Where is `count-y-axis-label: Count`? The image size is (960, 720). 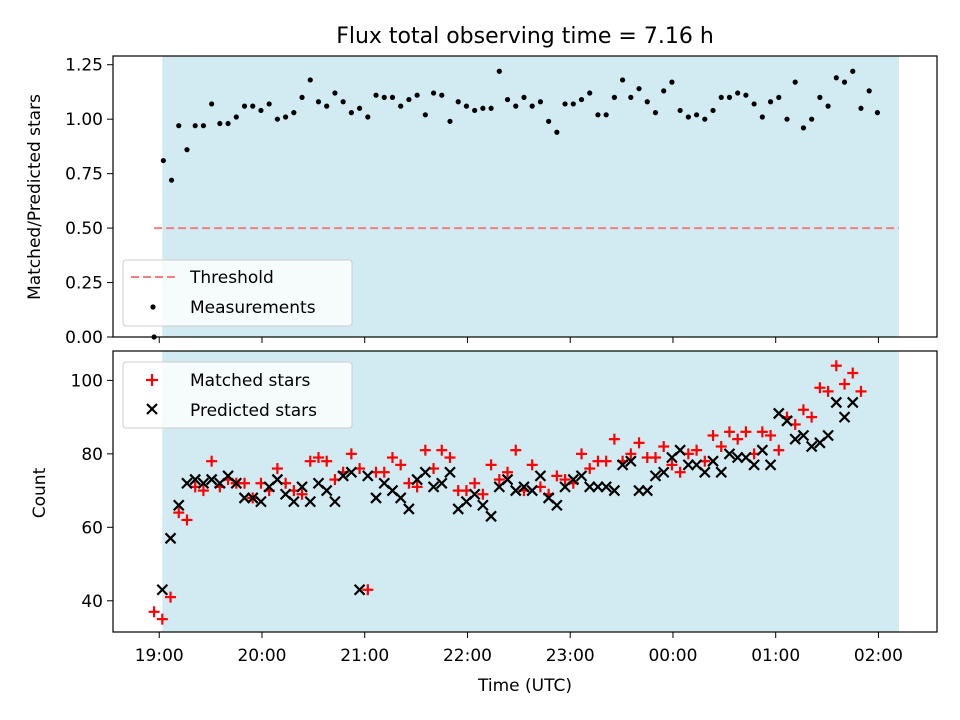
count-y-axis-label: Count is located at coordinates (40, 492).